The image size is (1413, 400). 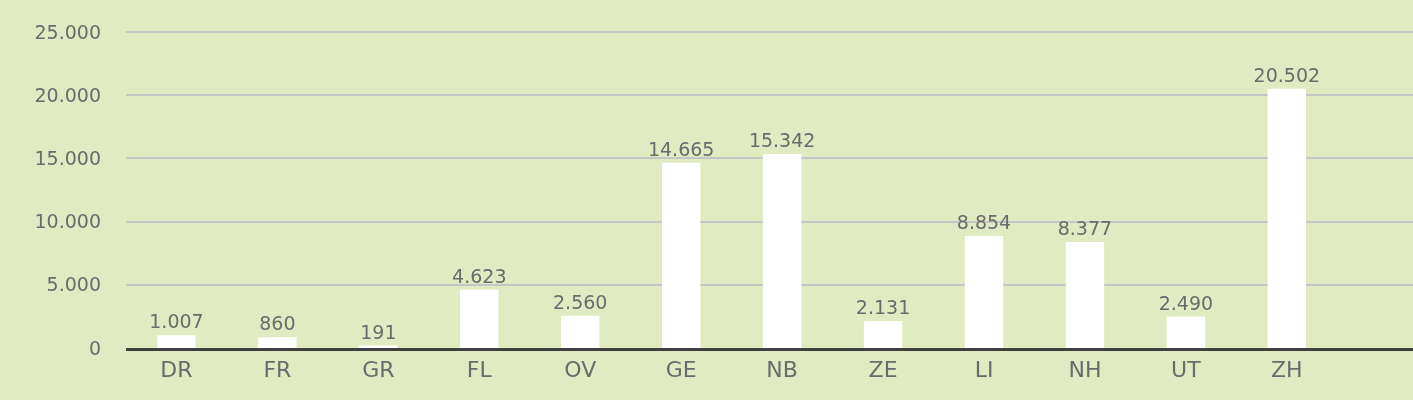 I want to click on x-tick-label: FR, so click(x=277, y=370).